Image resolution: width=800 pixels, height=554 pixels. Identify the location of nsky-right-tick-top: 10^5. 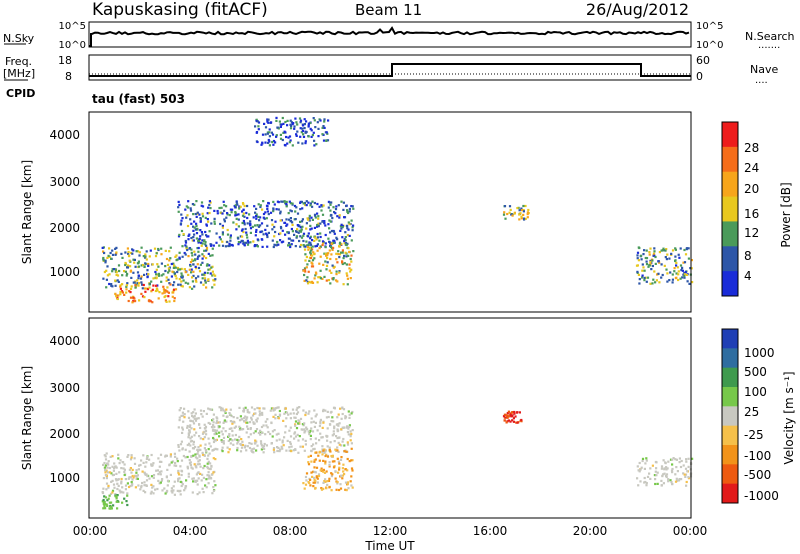
(709, 26).